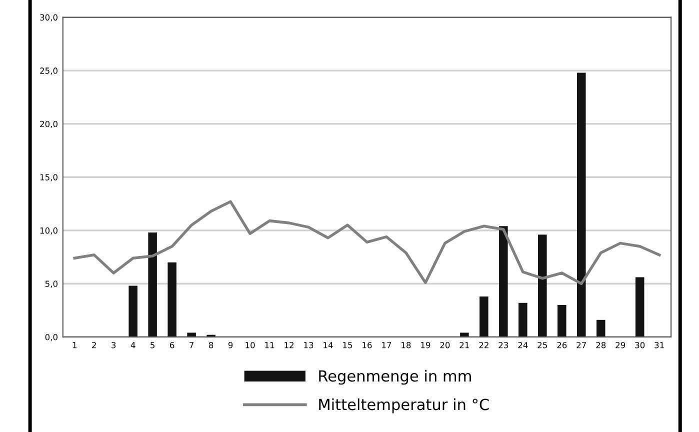 This screenshot has width=699, height=432. Describe the element at coordinates (659, 345) in the screenshot. I see `x-tick-label: 31` at that location.